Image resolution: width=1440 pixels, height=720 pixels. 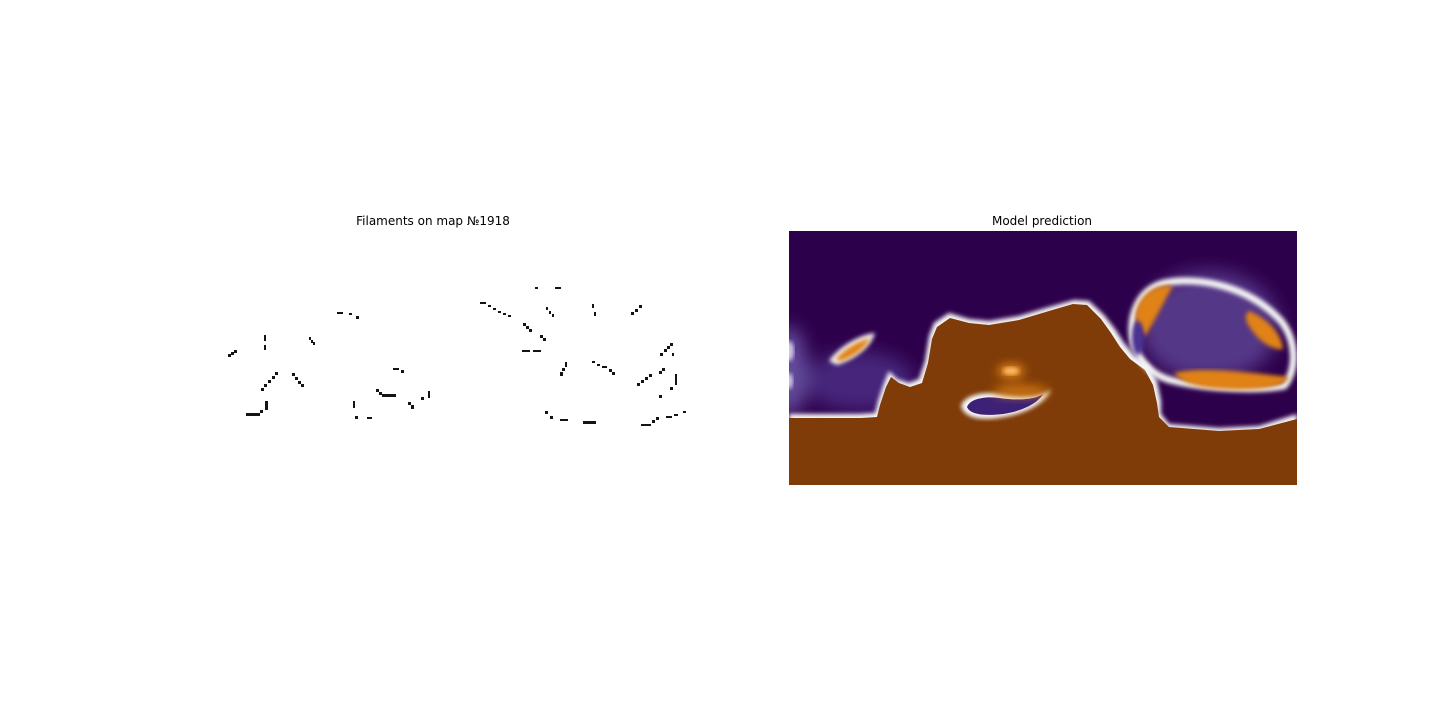 I want to click on left-panel-title: Filaments on map №1918, so click(x=433, y=221).